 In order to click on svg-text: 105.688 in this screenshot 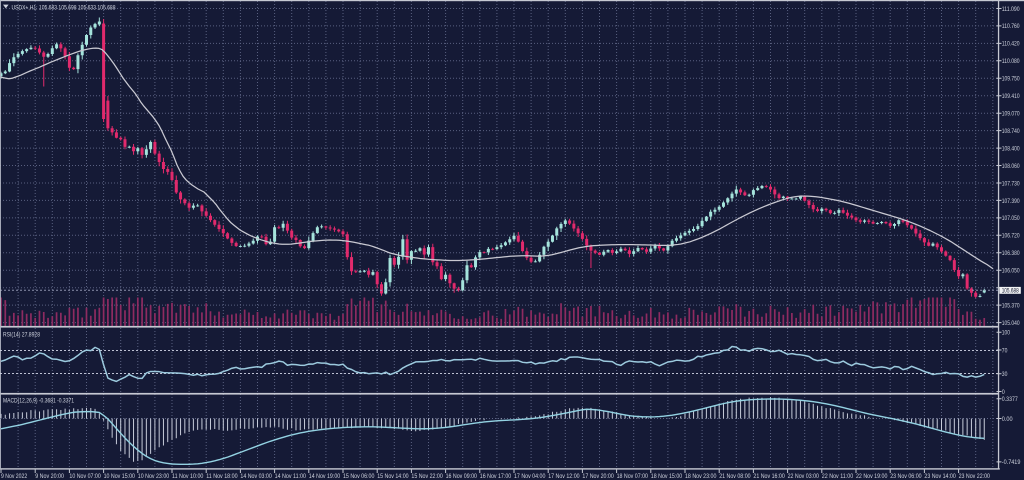, I will do `click(1011, 292)`.